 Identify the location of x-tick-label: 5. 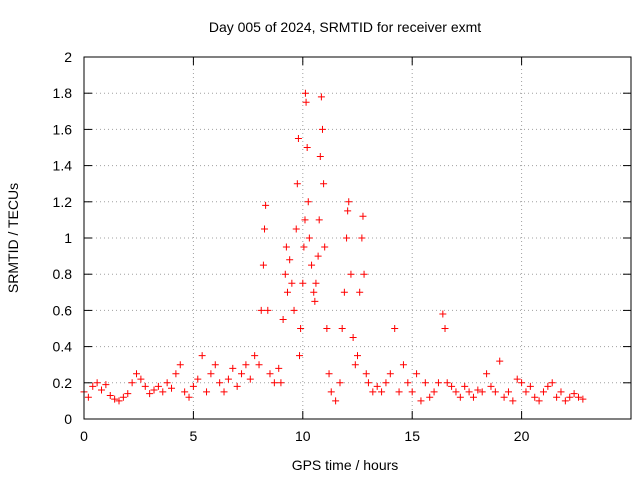
(194, 436).